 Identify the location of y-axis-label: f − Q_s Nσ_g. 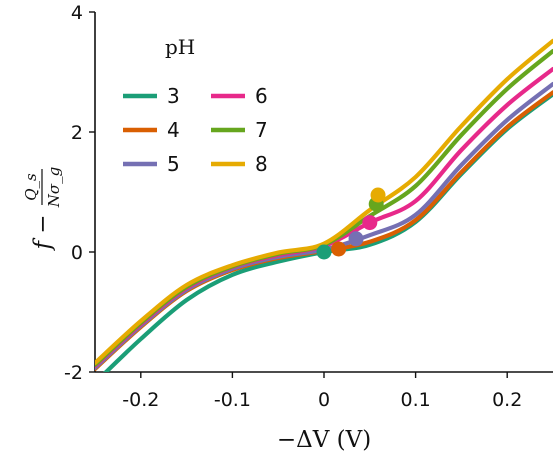
(42, 209).